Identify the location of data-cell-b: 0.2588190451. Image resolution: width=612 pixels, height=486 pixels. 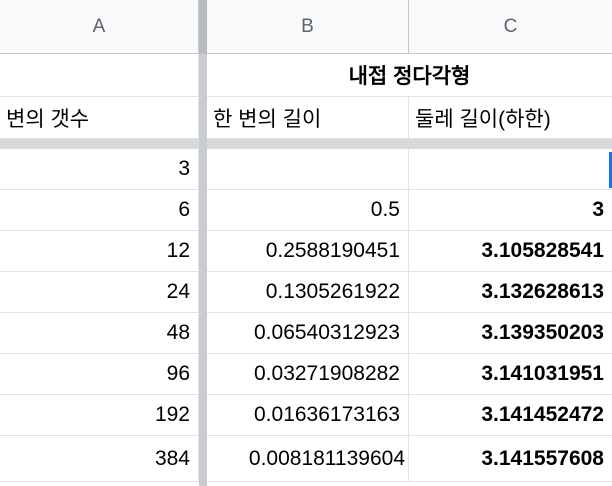
(308, 251).